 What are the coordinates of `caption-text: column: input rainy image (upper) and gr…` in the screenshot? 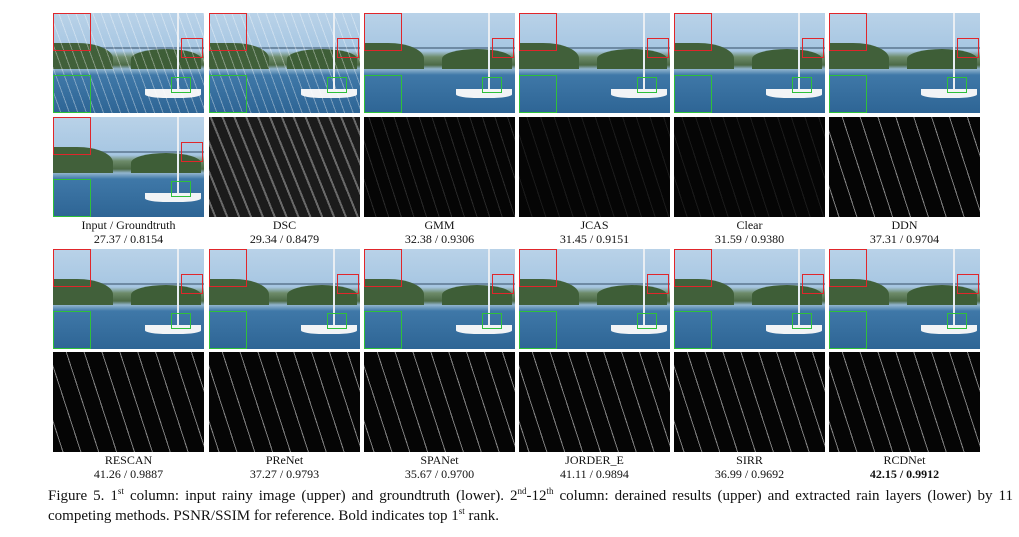 It's located at (320, 496).